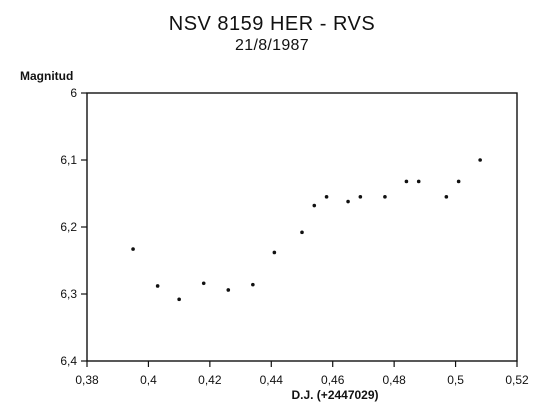 The image size is (550, 410). I want to click on y-tick-label: 6,4, so click(68, 361).